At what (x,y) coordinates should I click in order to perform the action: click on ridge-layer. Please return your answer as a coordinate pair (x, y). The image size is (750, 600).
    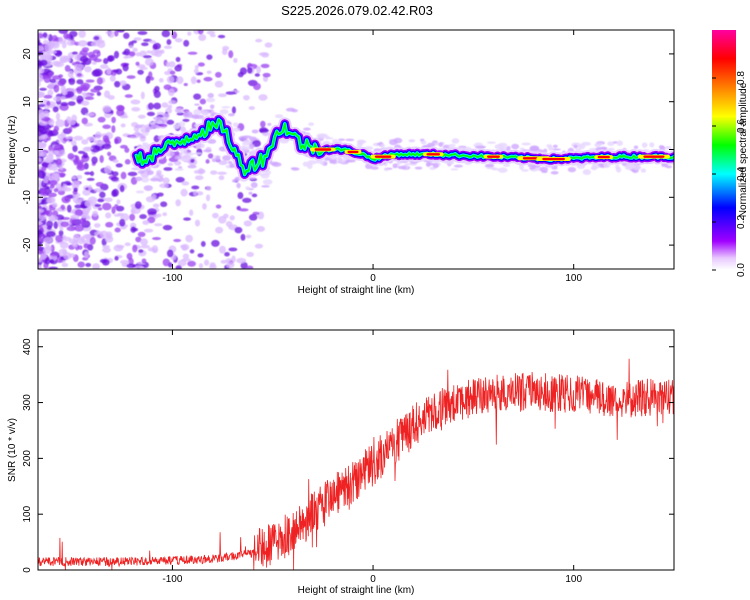
    Looking at the image, I should click on (404, 147).